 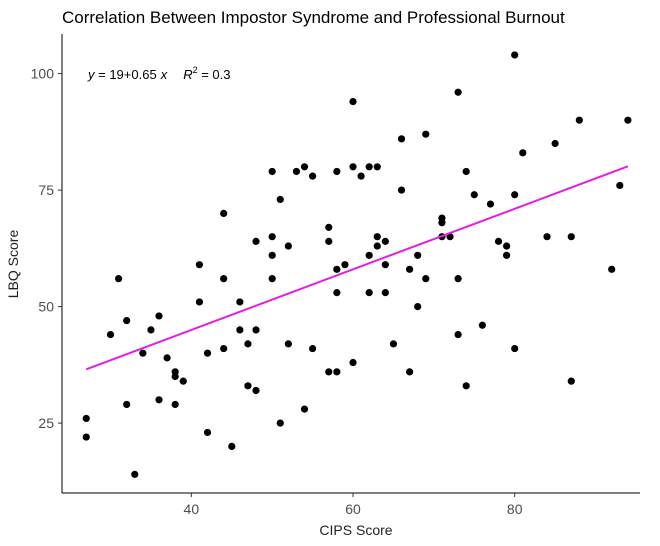 What do you see at coordinates (164, 74) in the screenshot?
I see `equation-var: x` at bounding box center [164, 74].